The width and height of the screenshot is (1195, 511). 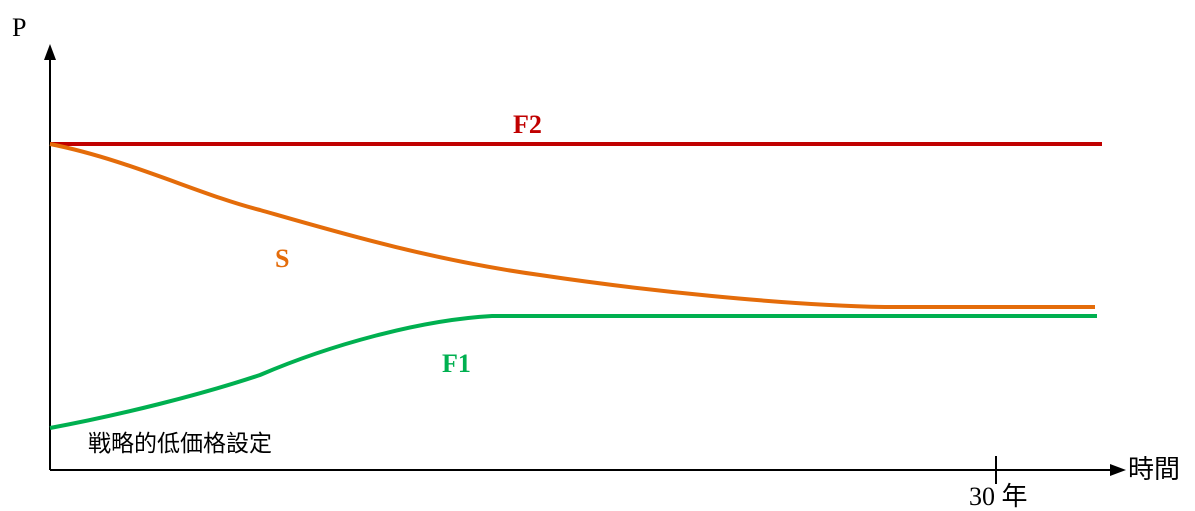 I want to click on x-axis-label: 時間, so click(x=1154, y=469).